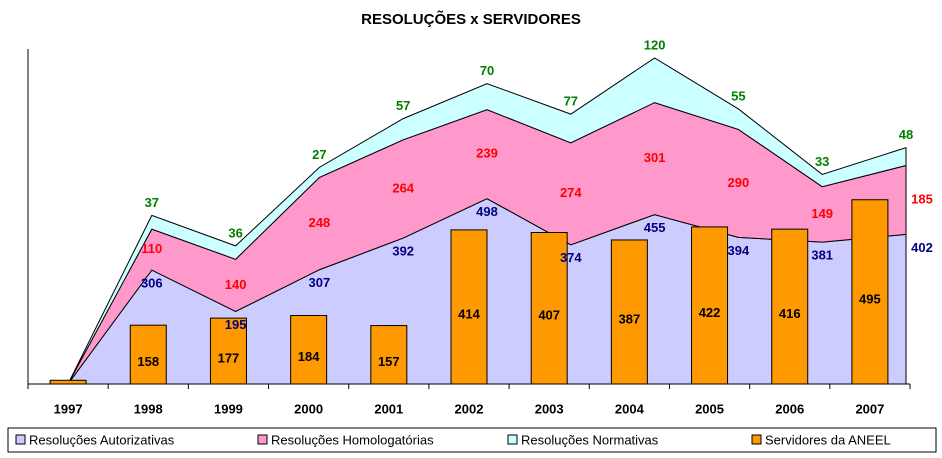 The width and height of the screenshot is (942, 458). What do you see at coordinates (828, 439) in the screenshot?
I see `legend-label: Servidores da ANEEL` at bounding box center [828, 439].